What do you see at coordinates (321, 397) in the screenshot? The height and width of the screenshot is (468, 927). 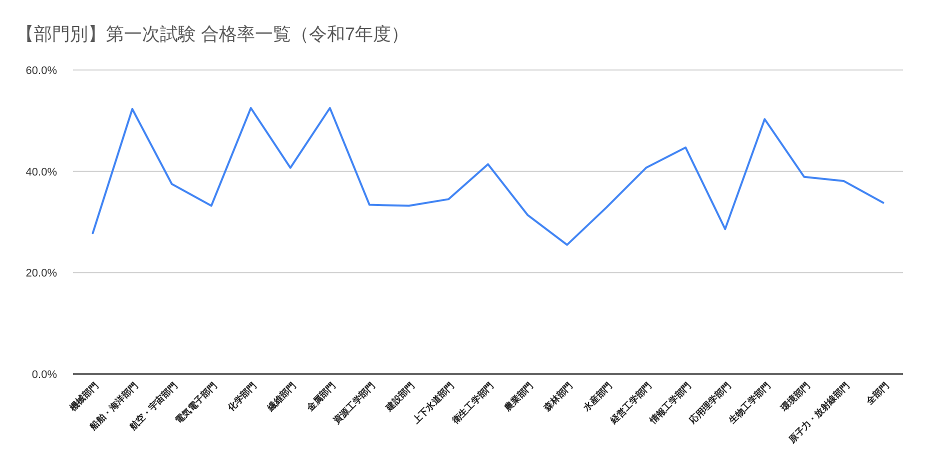 I see `x-tick-label: 金属部門` at bounding box center [321, 397].